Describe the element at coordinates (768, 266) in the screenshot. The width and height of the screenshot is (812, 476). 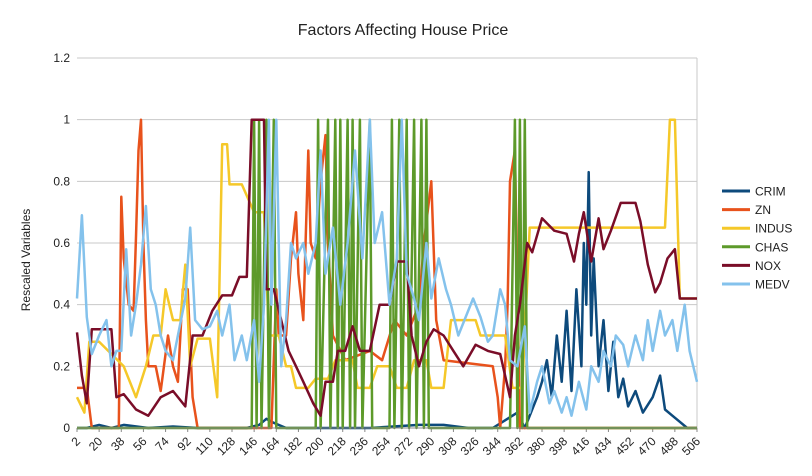
I see `legend-label-nox: NOX` at that location.